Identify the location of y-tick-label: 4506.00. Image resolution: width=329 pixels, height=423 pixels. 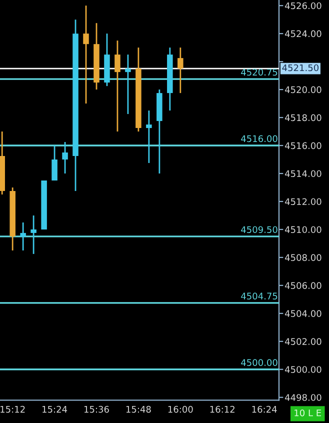
(303, 285).